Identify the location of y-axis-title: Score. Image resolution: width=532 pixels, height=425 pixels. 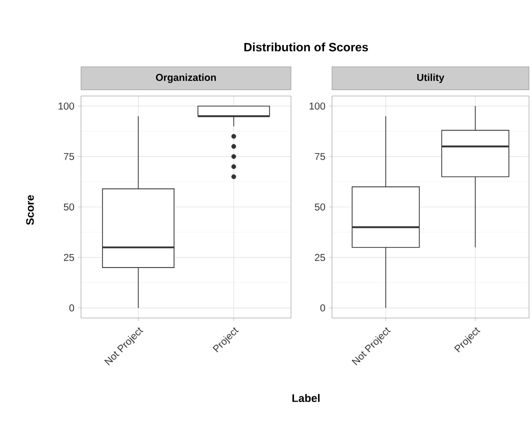
(30, 210).